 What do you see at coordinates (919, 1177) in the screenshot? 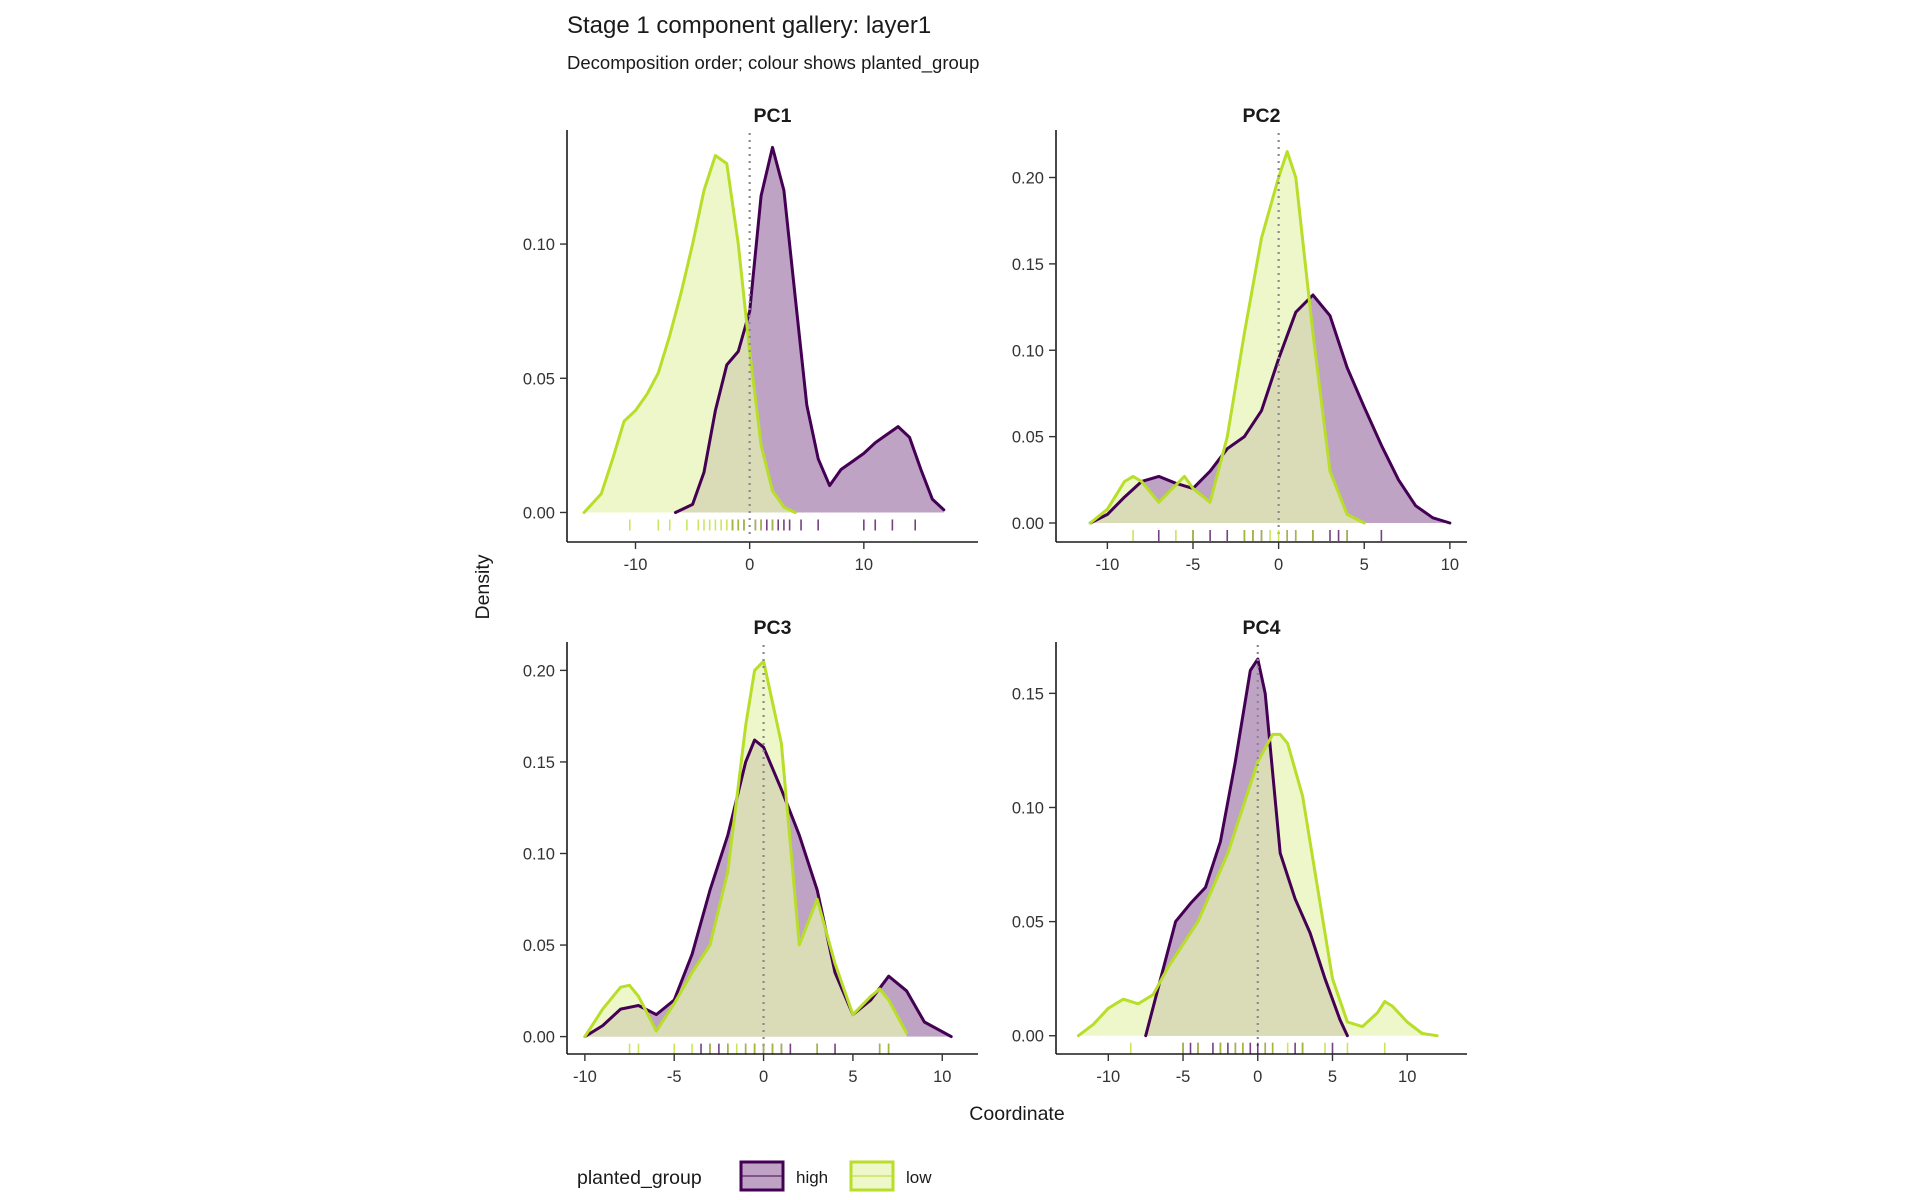
I see `legend-label-low: low` at bounding box center [919, 1177].